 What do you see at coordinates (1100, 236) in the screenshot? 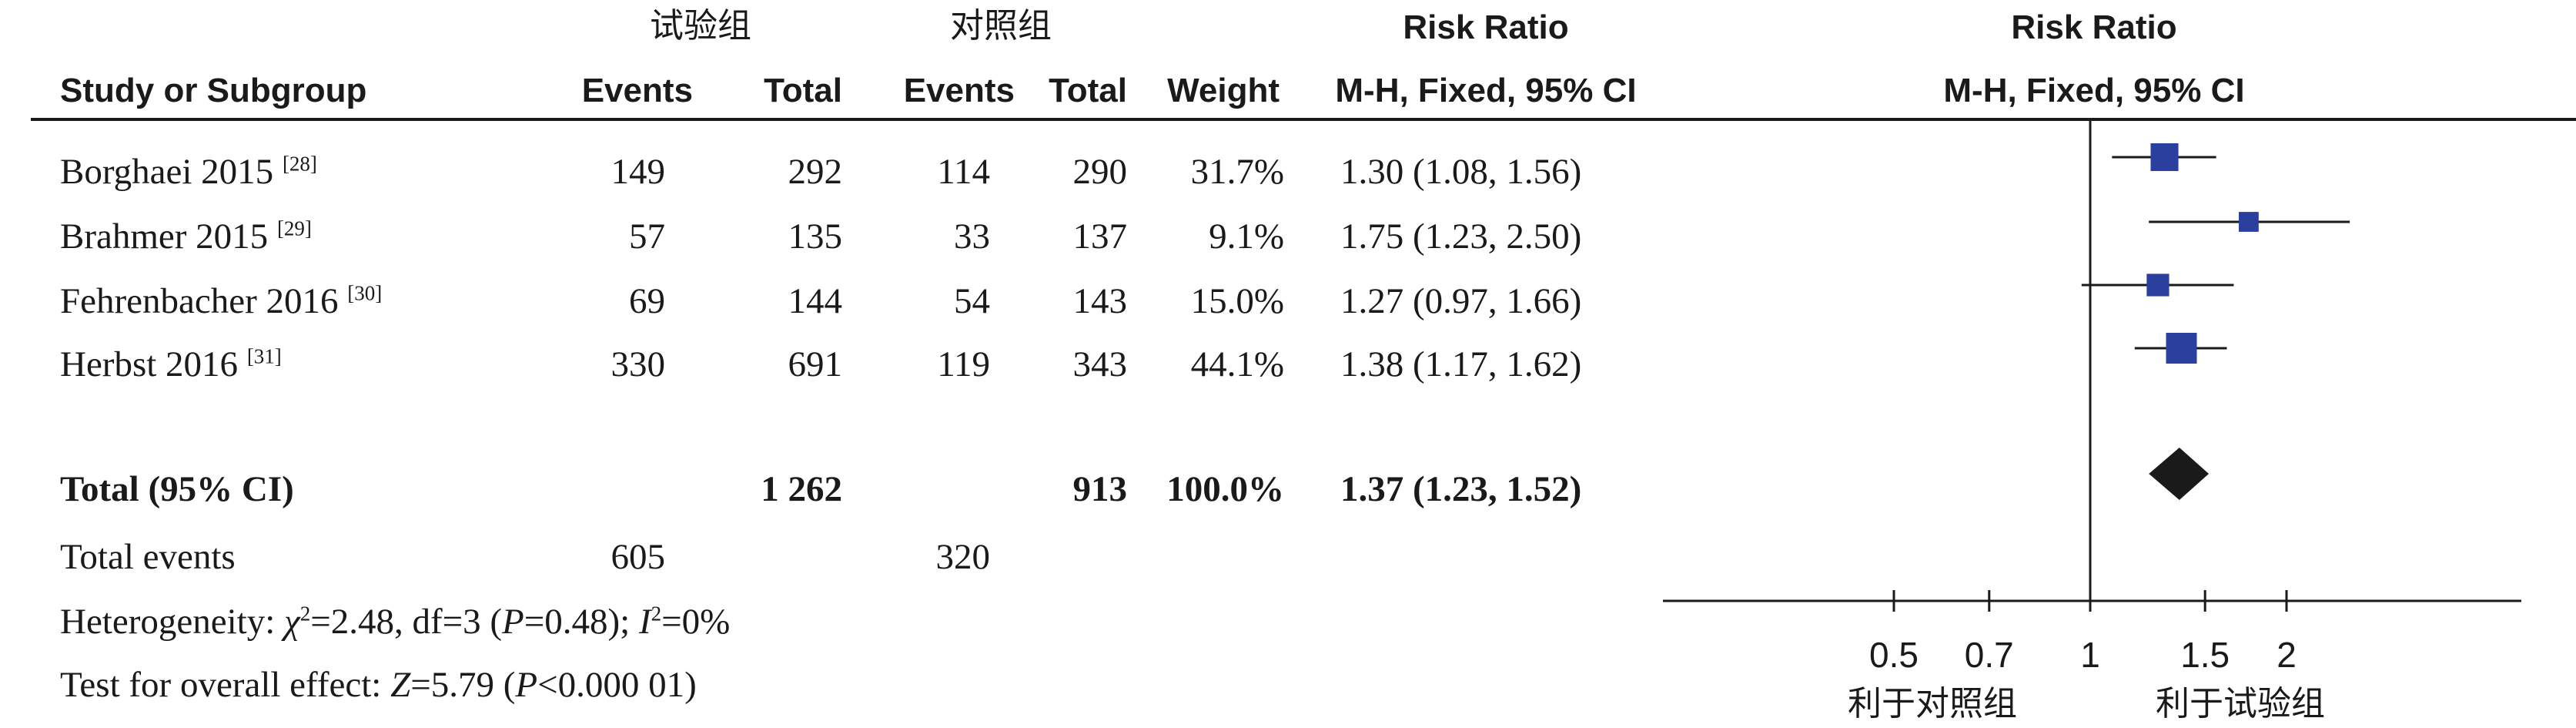
I see `ctrl-total-cell: 137` at bounding box center [1100, 236].